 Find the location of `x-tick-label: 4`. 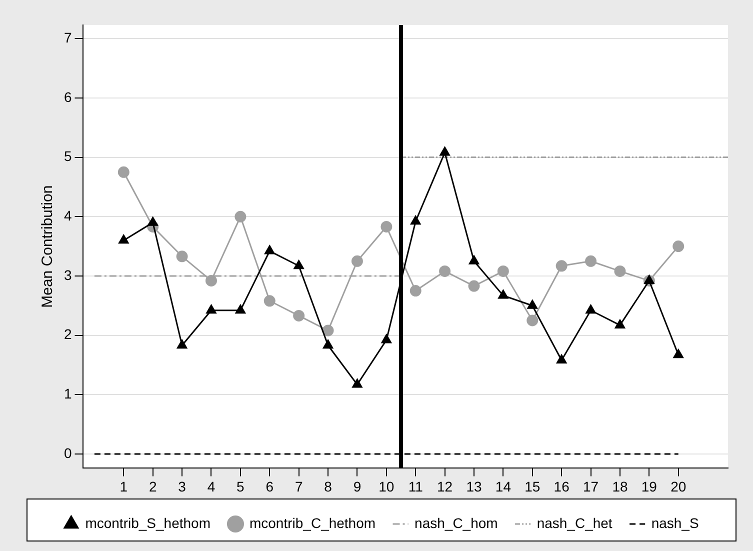

x-tick-label: 4 is located at coordinates (211, 486).